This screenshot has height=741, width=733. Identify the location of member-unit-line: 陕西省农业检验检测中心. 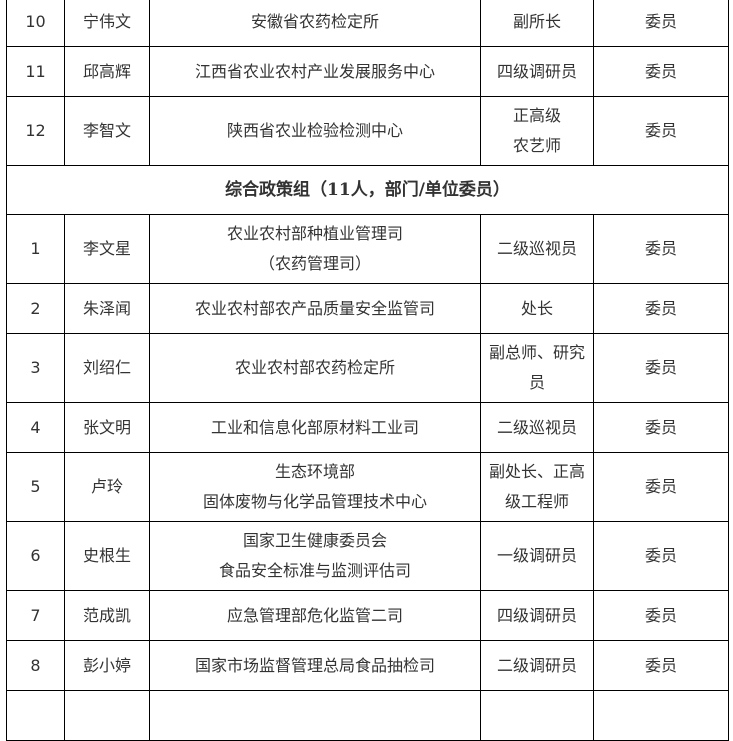
(314, 130).